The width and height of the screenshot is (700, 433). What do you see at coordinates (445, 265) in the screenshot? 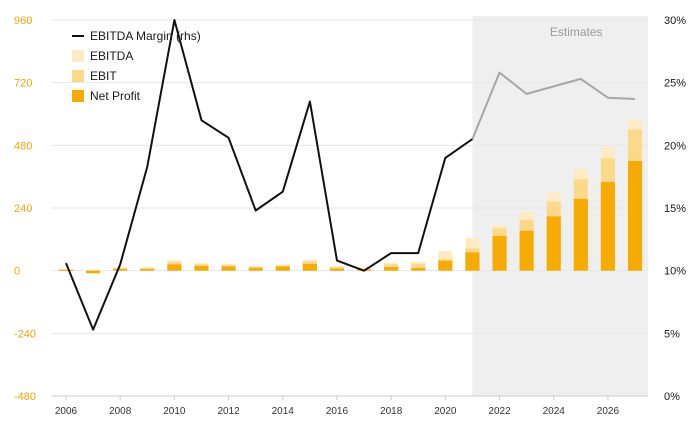
I see `bar-net-profit-2020` at bounding box center [445, 265].